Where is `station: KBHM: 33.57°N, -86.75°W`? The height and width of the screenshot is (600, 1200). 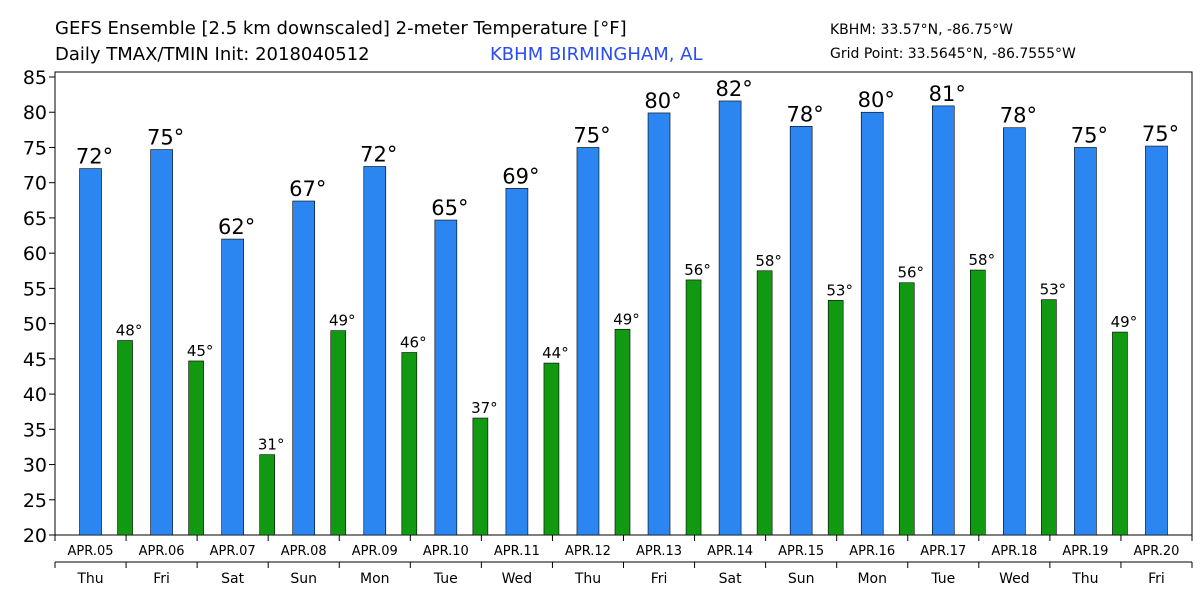
station: KBHM: 33.57°N, -86.75°W is located at coordinates (921, 30).